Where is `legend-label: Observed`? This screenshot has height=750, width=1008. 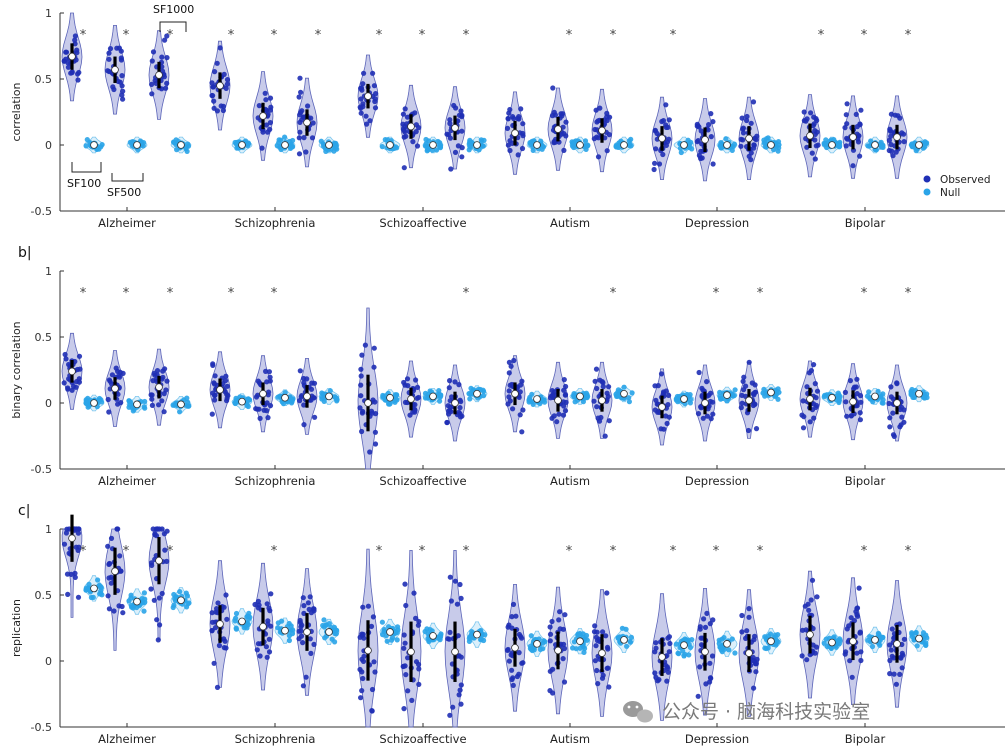
legend-label: Observed is located at coordinates (965, 180).